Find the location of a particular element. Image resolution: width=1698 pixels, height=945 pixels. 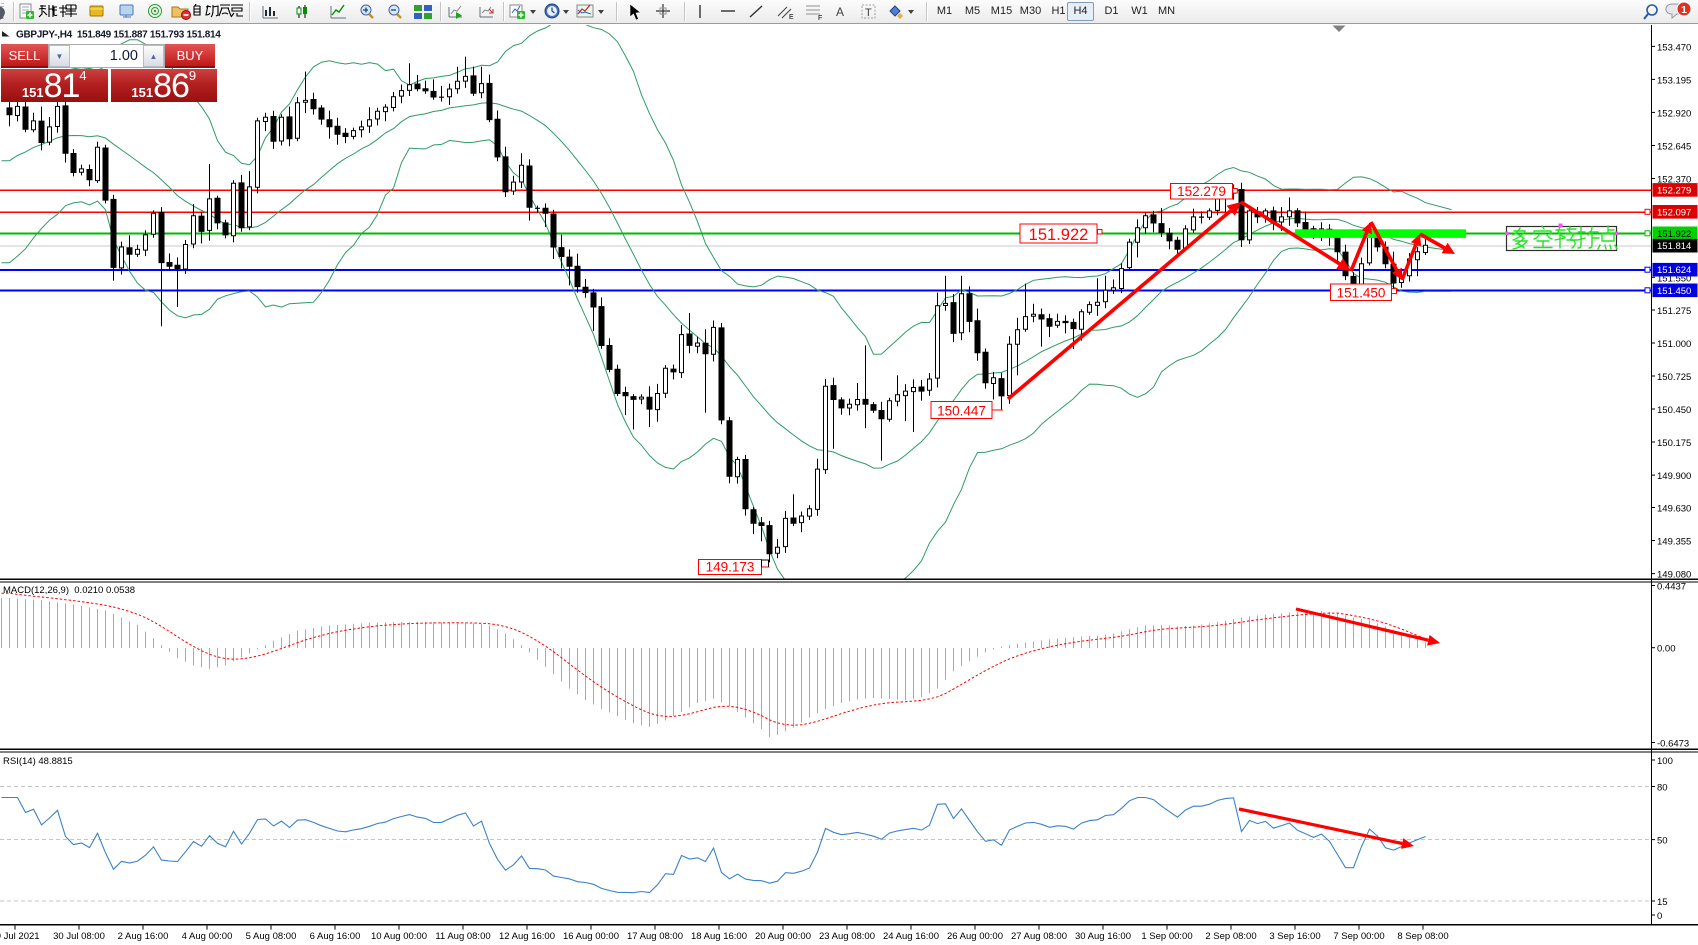

svg-text: 4 Aug 00:00 is located at coordinates (207, 936).